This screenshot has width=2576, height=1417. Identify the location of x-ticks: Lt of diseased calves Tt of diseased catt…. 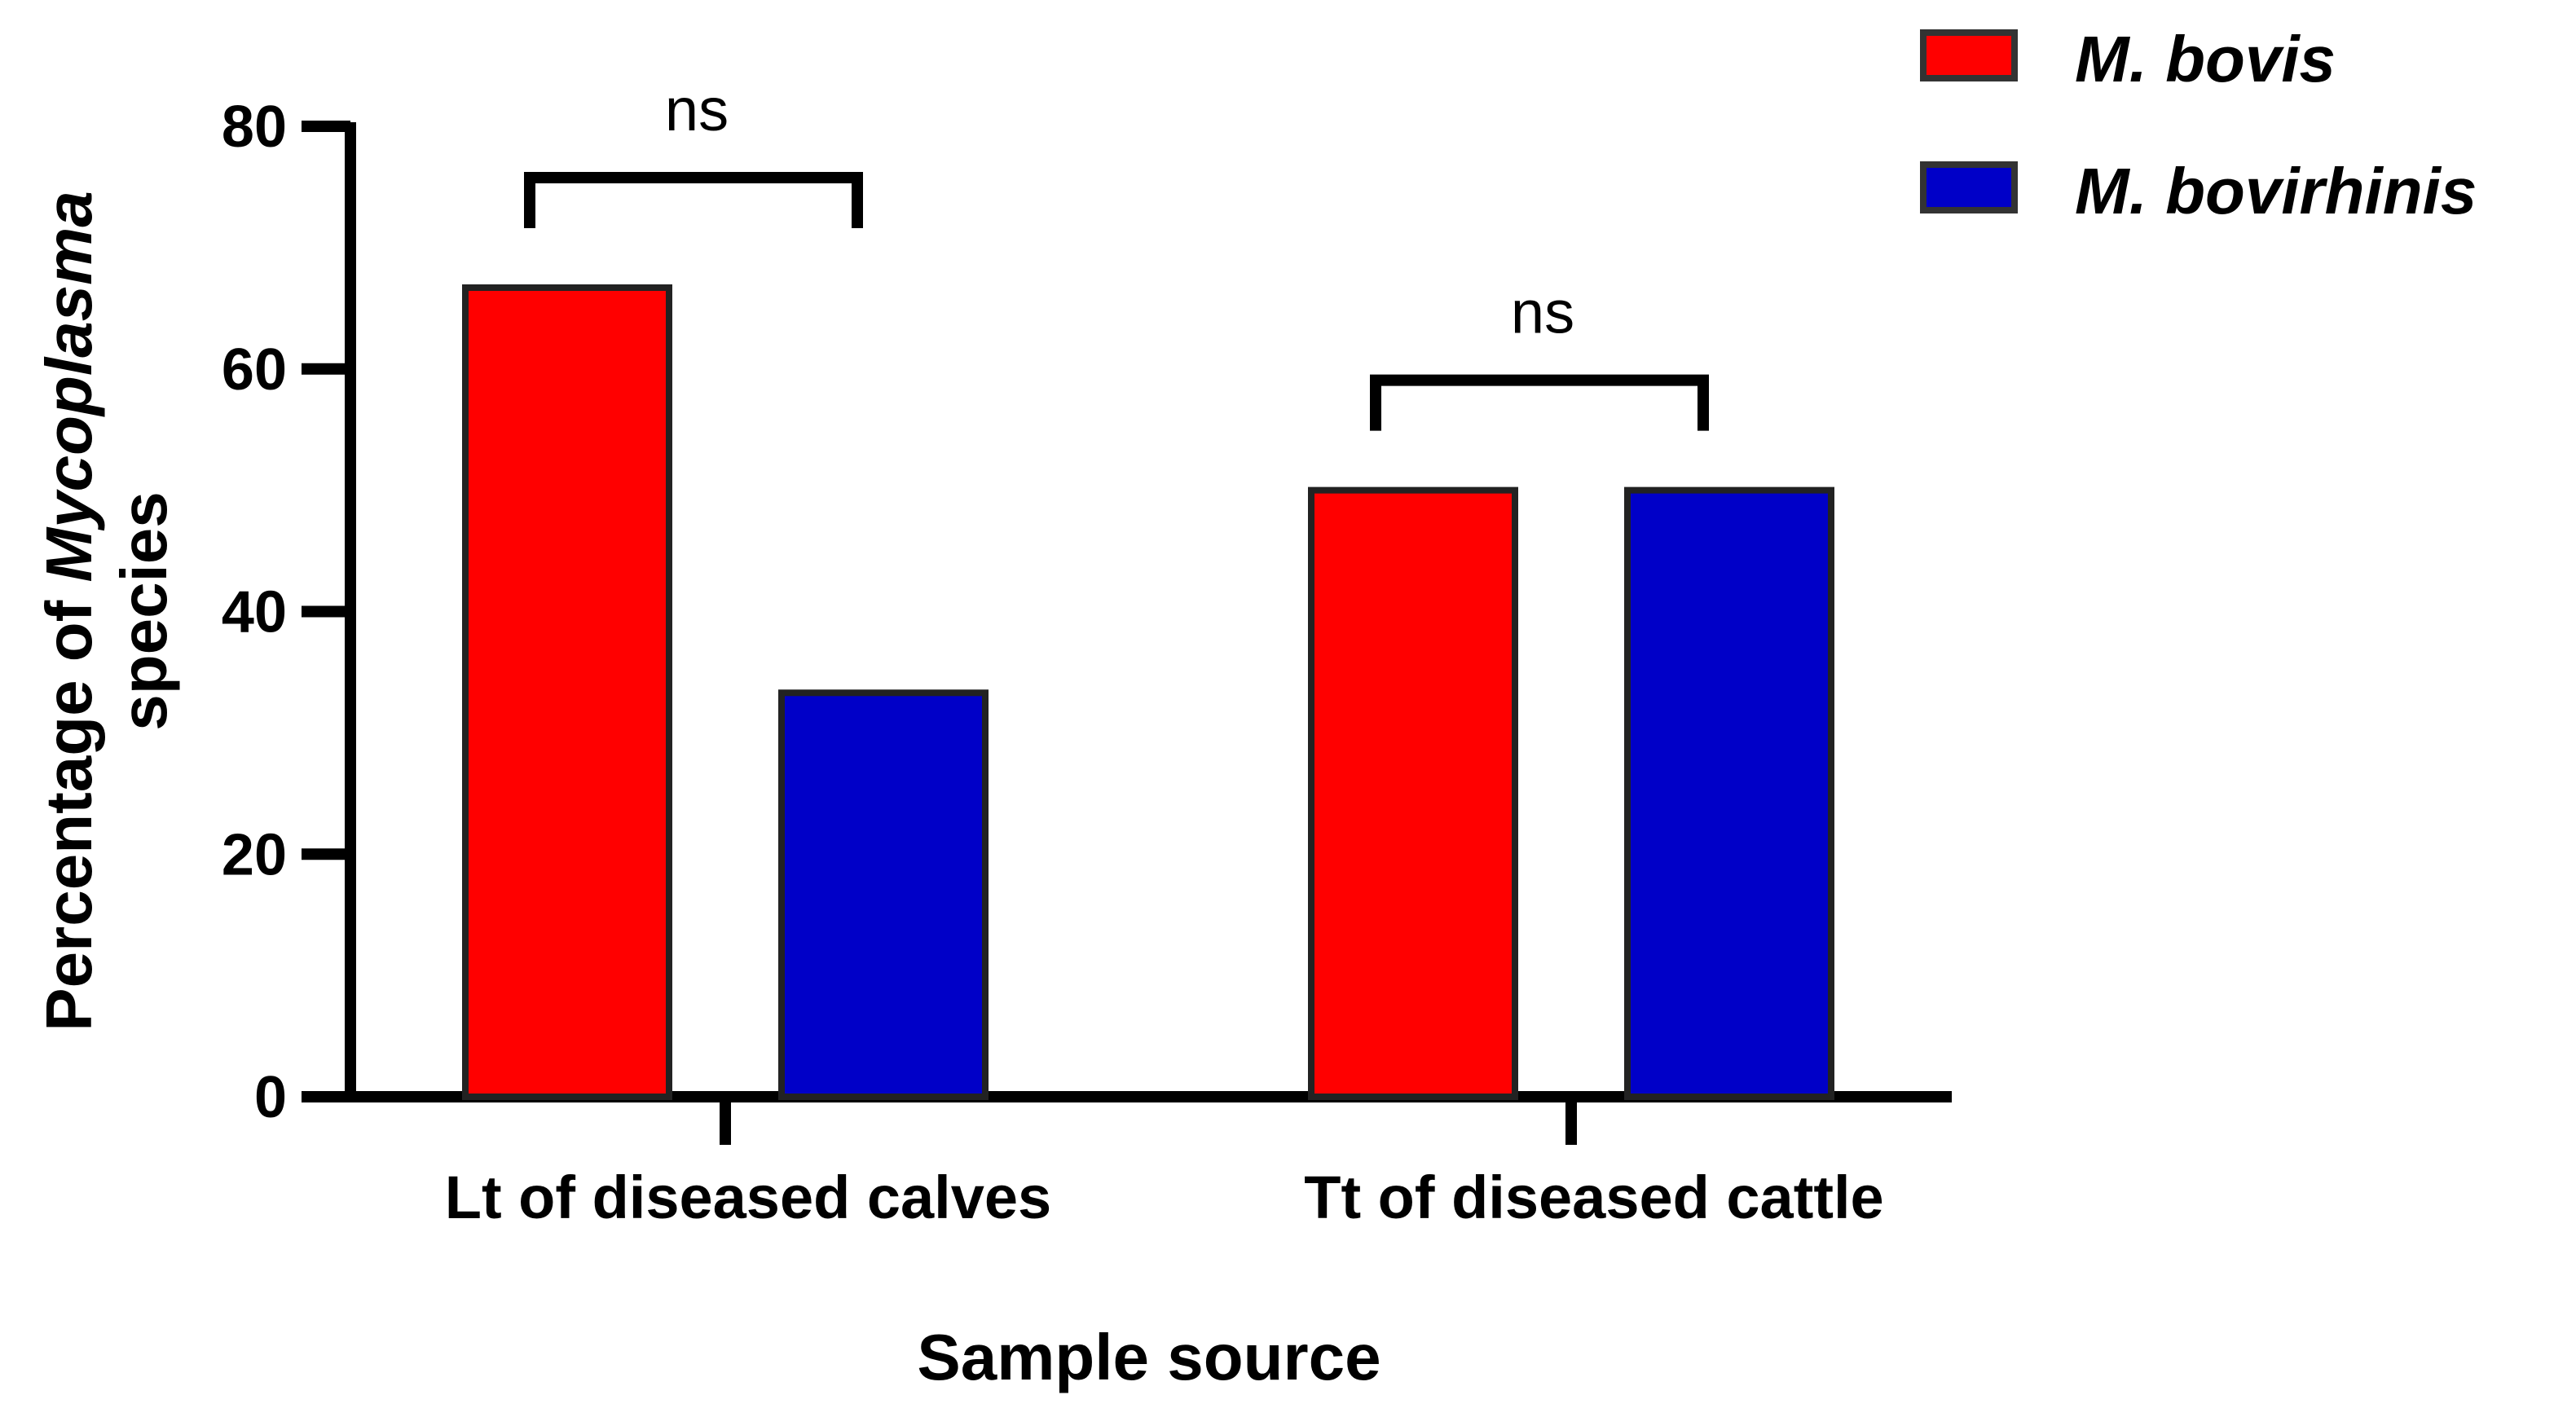
(1164, 1164).